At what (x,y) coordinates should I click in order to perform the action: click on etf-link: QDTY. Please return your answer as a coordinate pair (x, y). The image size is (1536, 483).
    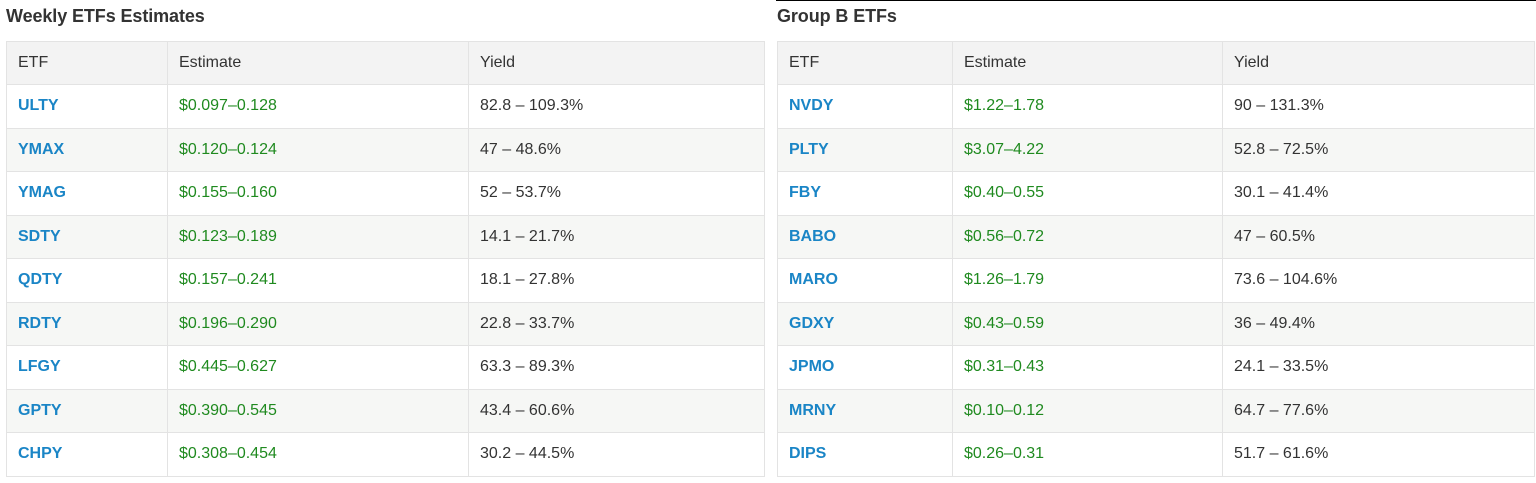
    Looking at the image, I should click on (40, 280).